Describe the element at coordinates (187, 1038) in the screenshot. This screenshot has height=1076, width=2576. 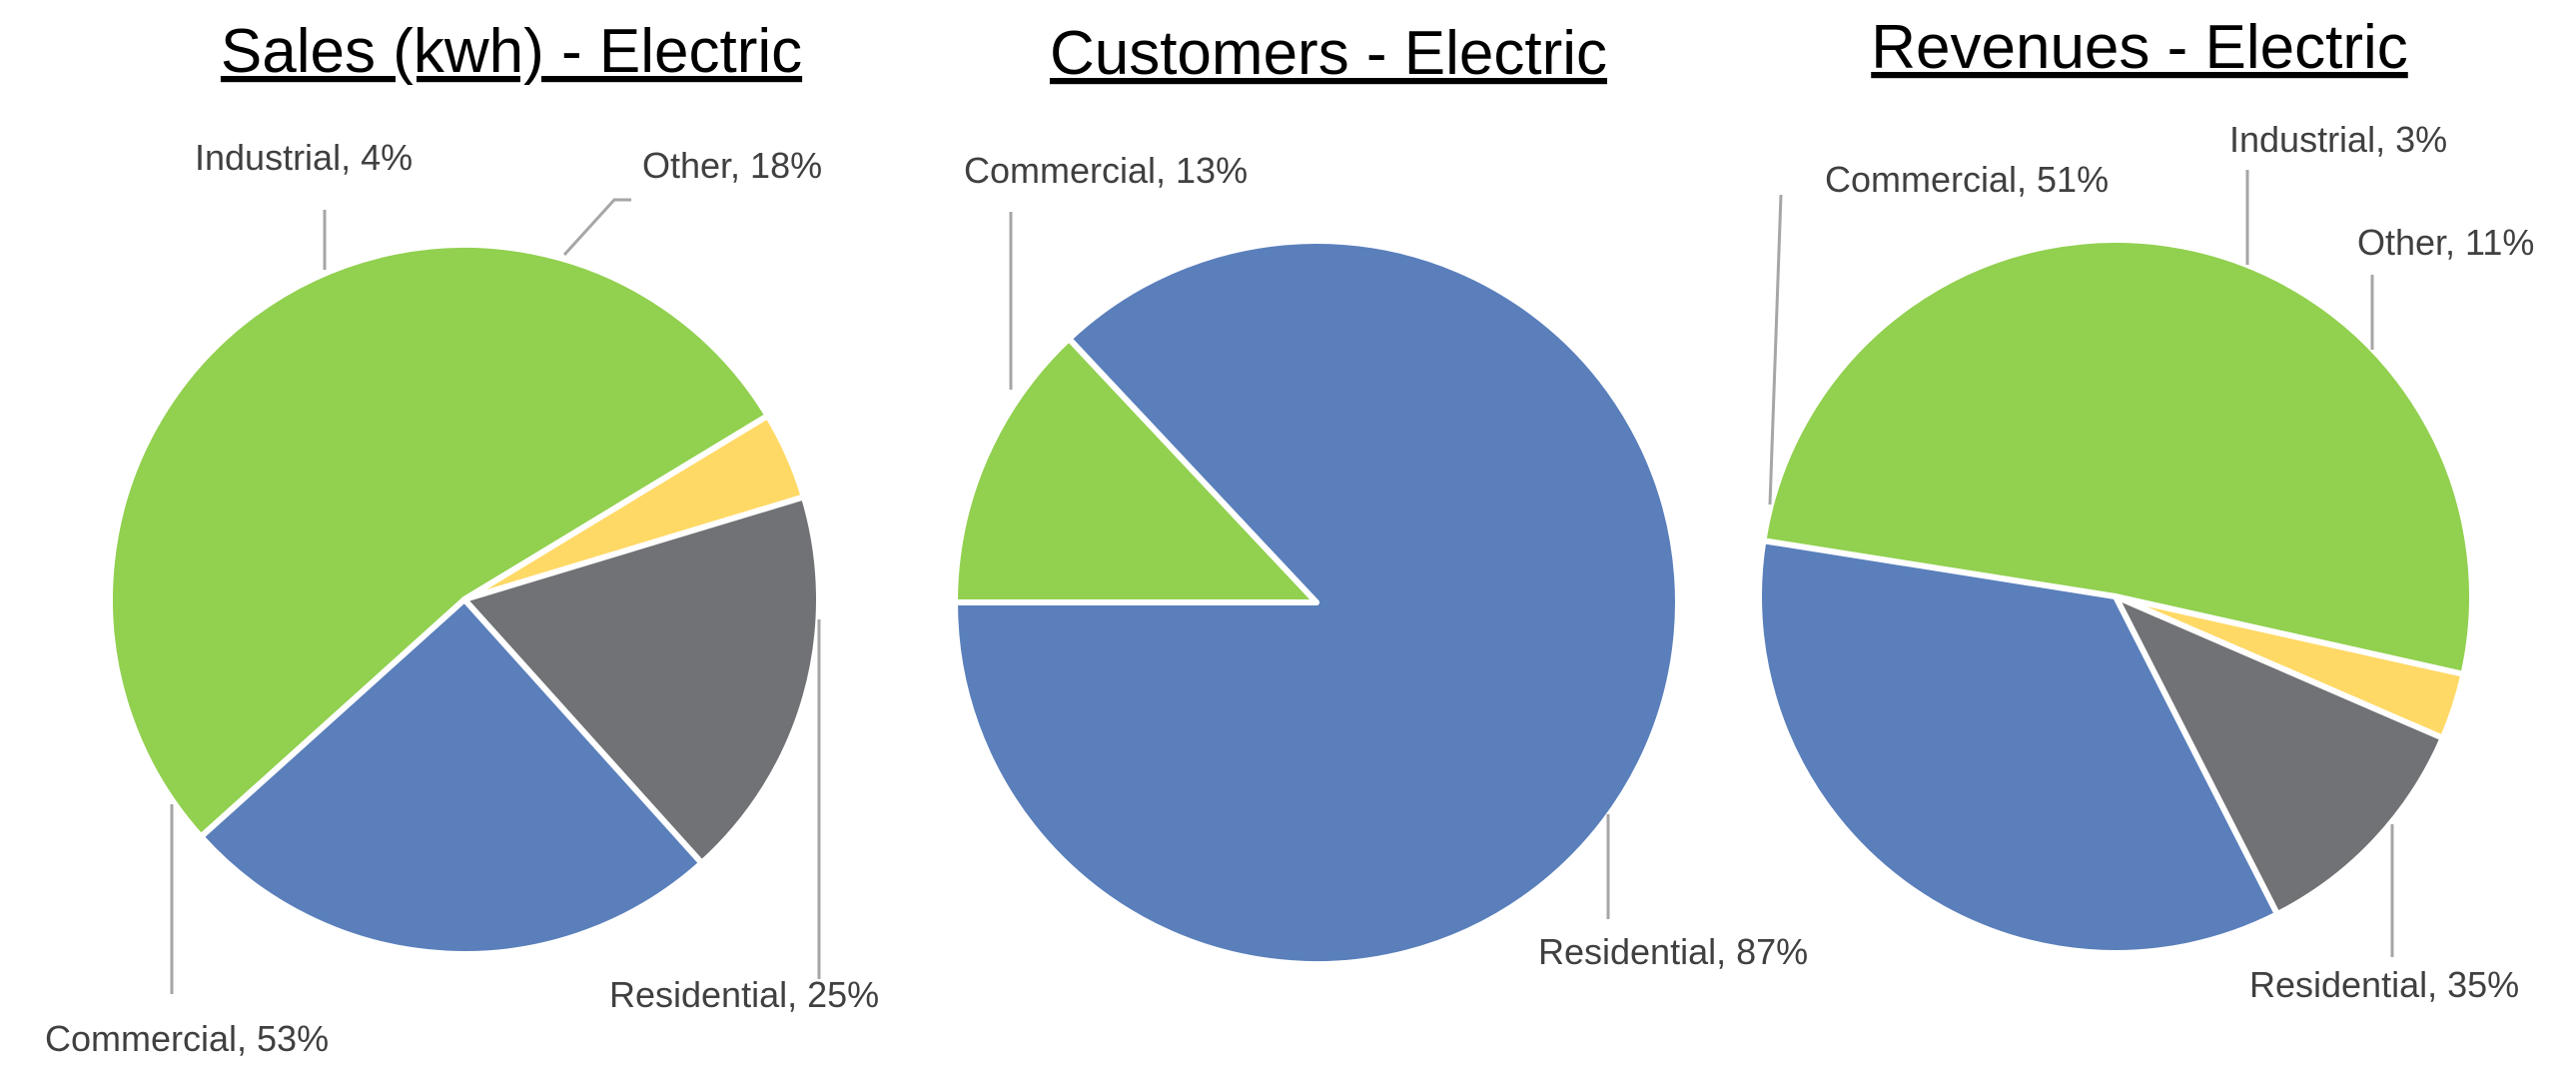
I see `data-label-commercial: Commercial, 53%` at that location.